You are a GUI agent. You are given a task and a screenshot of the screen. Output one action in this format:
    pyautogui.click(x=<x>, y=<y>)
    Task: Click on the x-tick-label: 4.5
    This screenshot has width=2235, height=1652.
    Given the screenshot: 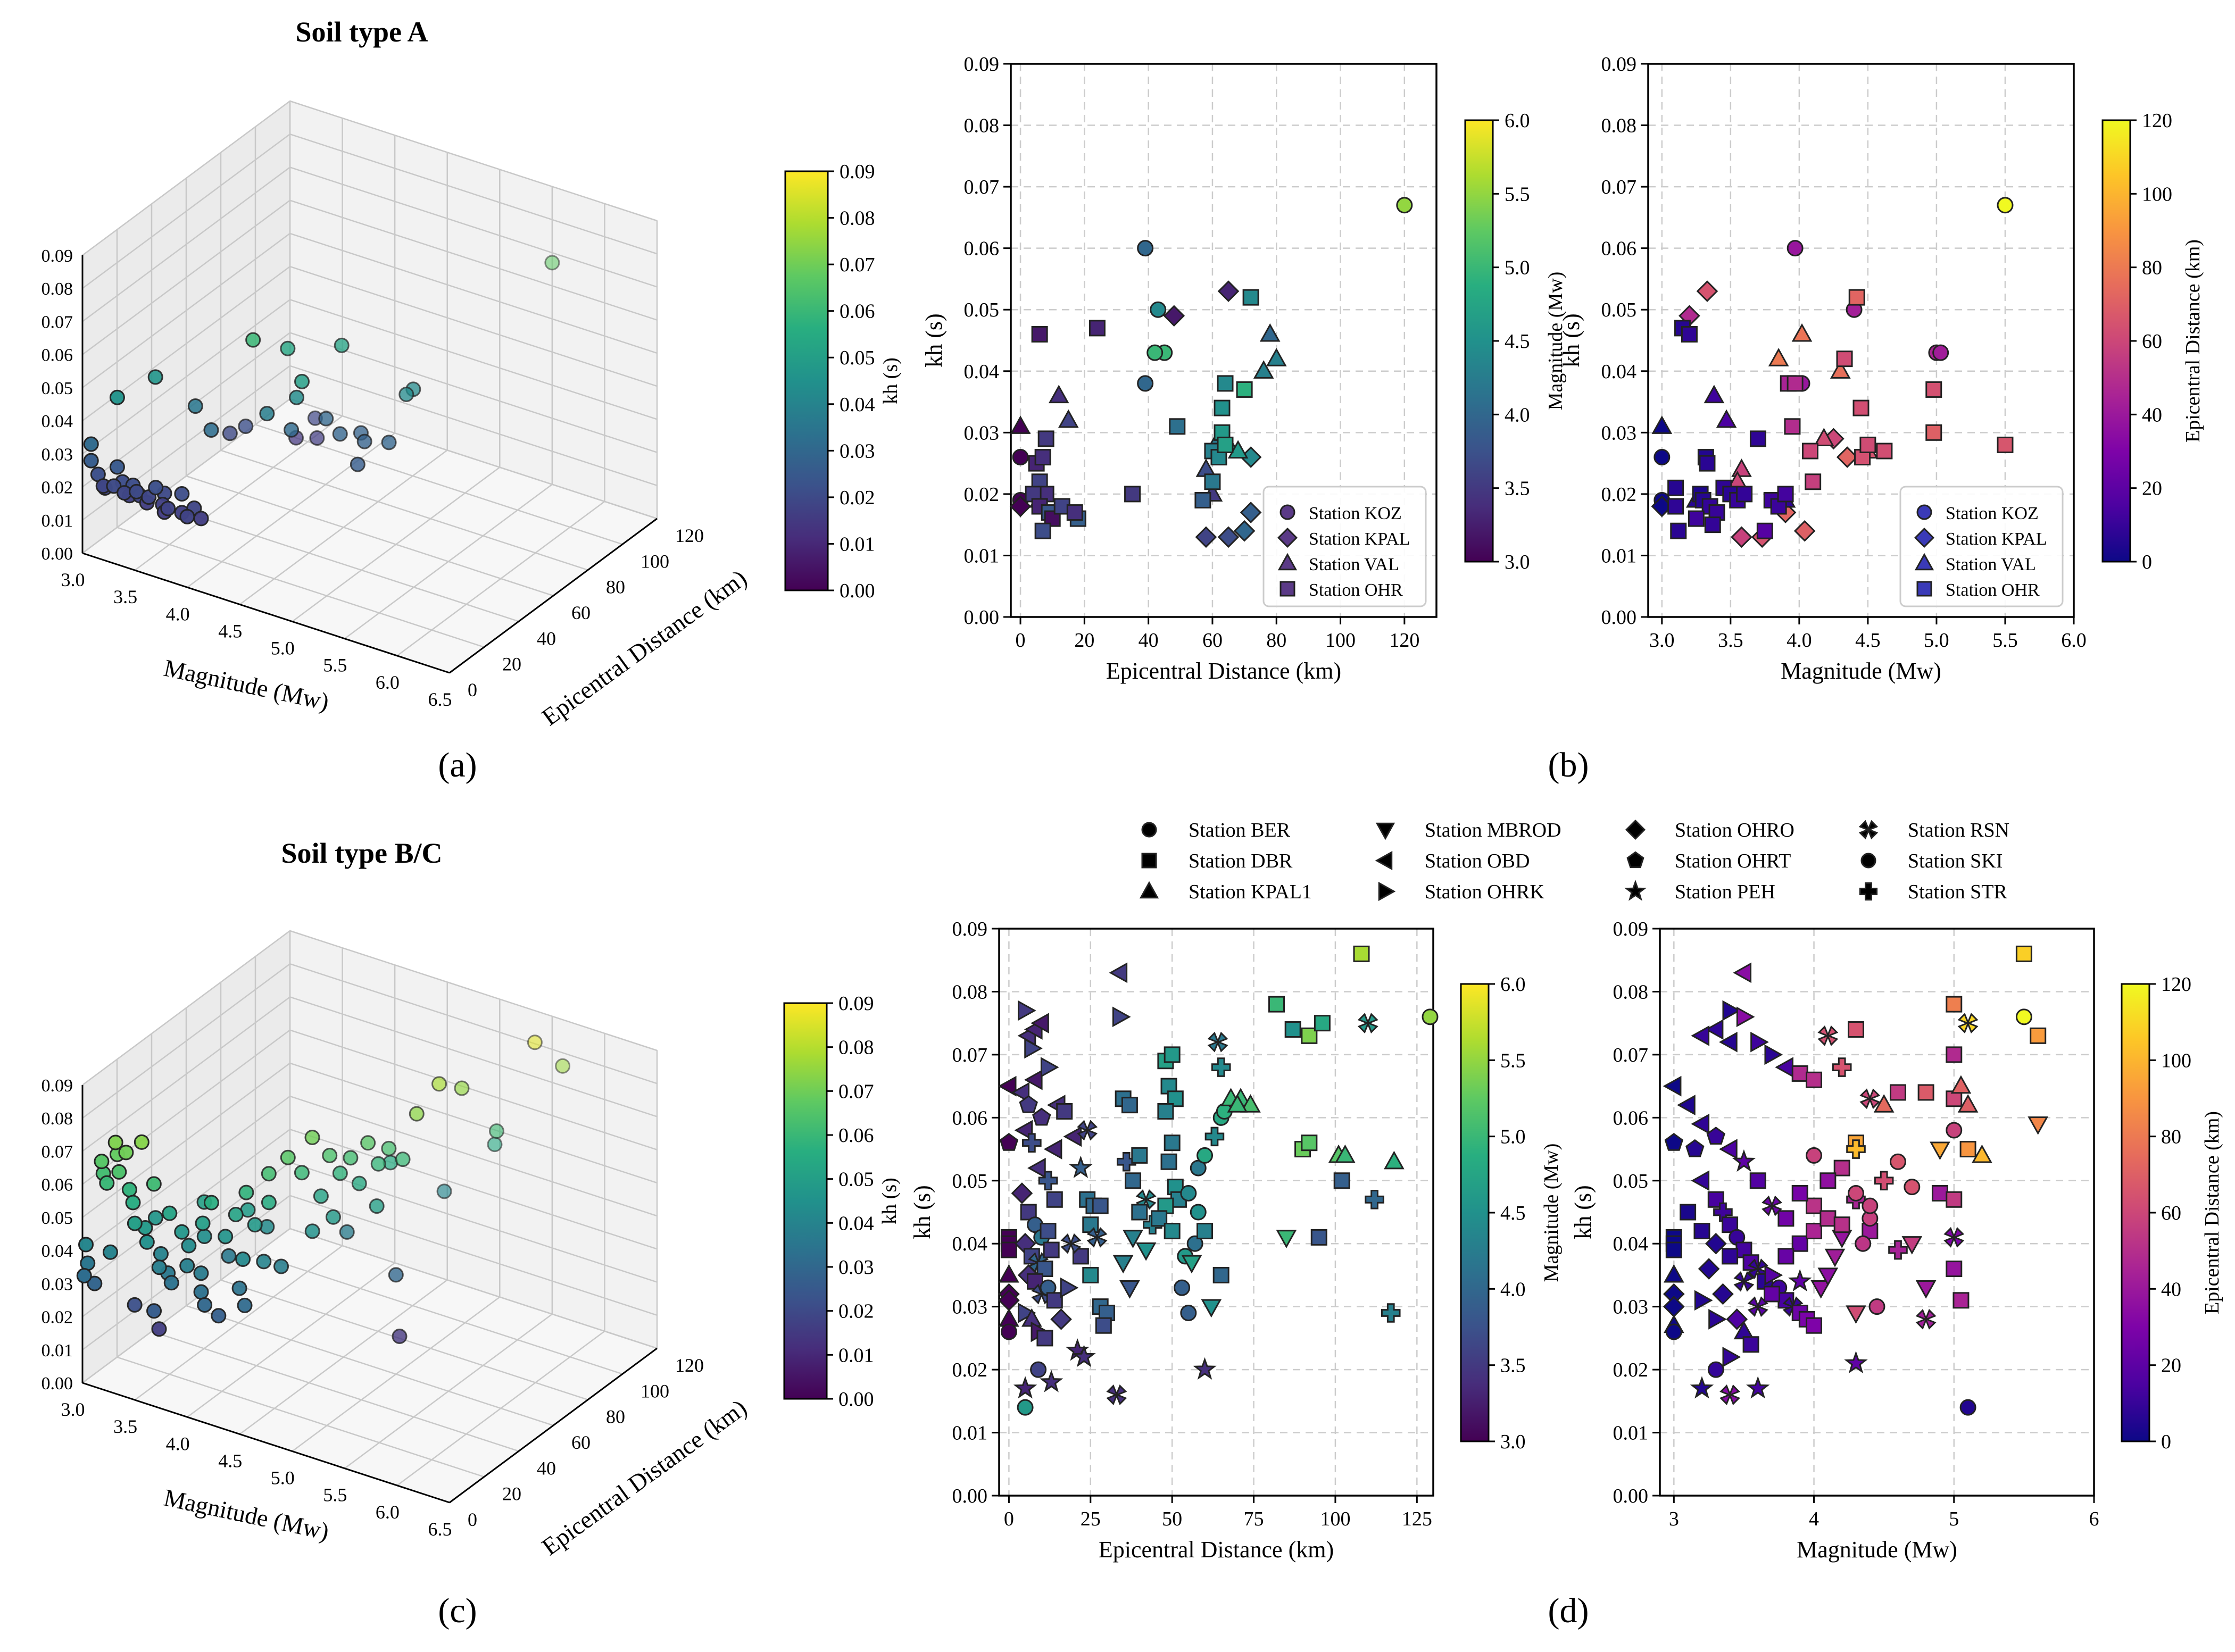 What is the action you would take?
    pyautogui.click(x=230, y=630)
    